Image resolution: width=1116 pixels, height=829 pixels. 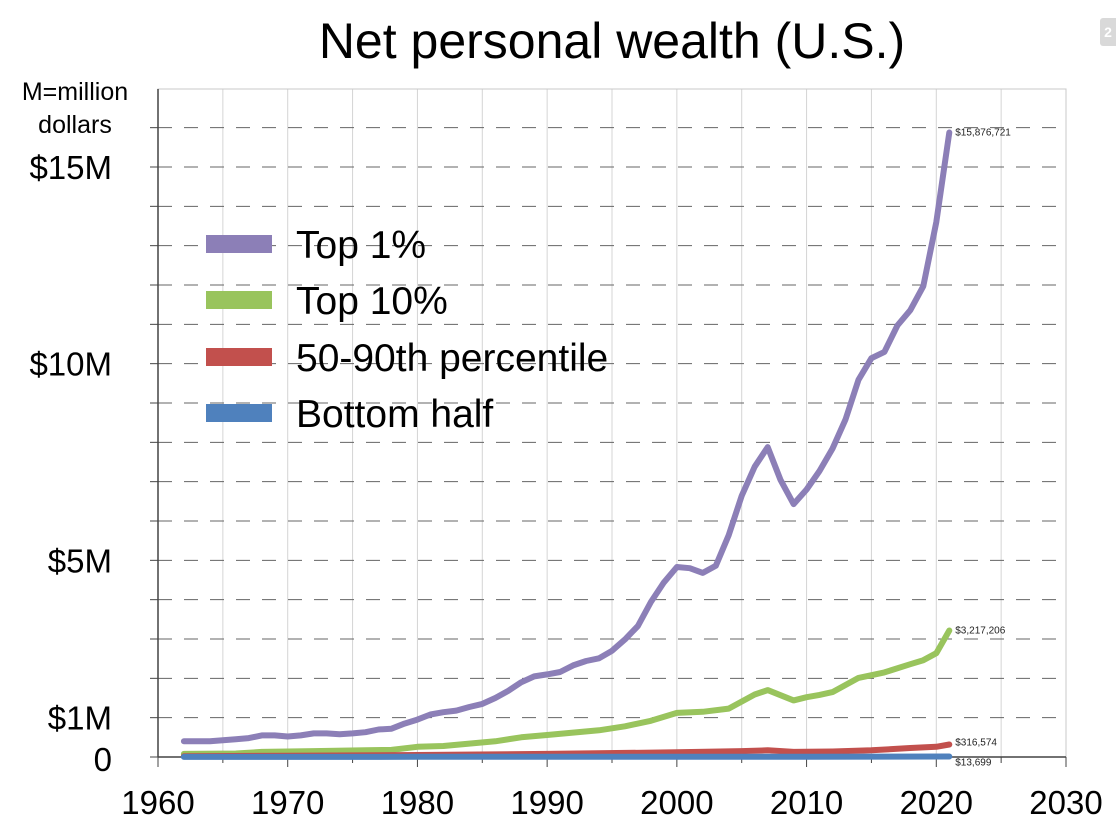 What do you see at coordinates (936, 802) in the screenshot?
I see `x-tick-label: 2020` at bounding box center [936, 802].